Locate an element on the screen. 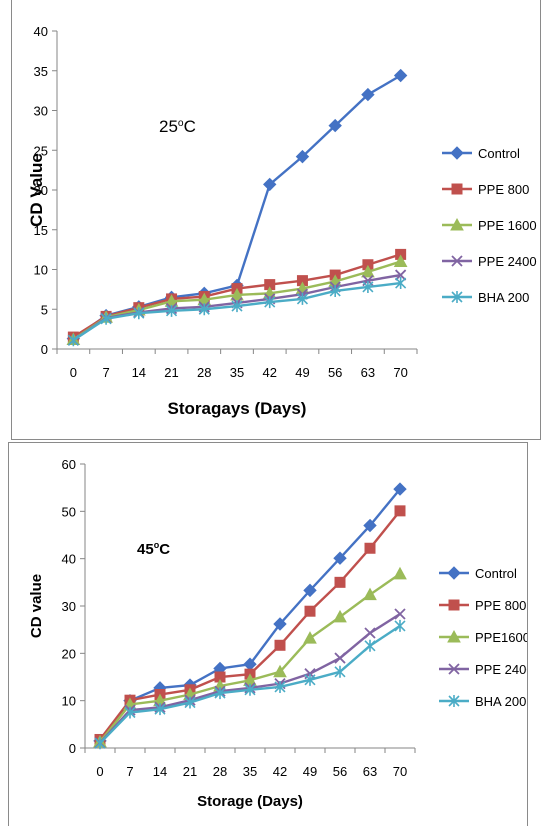  legend-item: PPE 2400 is located at coordinates (483, 669).